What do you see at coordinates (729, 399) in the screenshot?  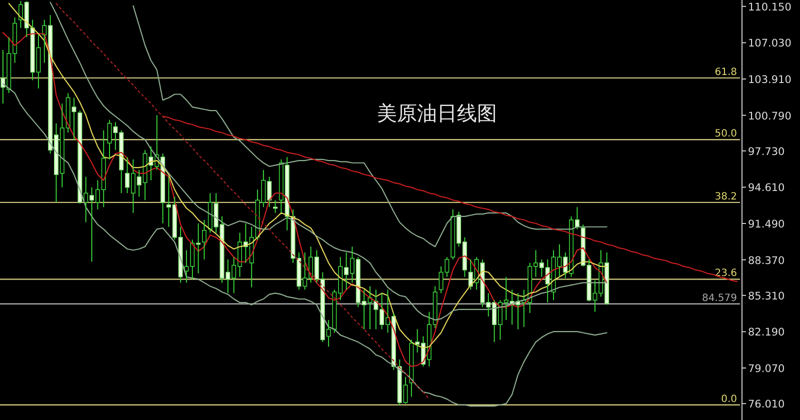 I see `annotation: 0.0` at bounding box center [729, 399].